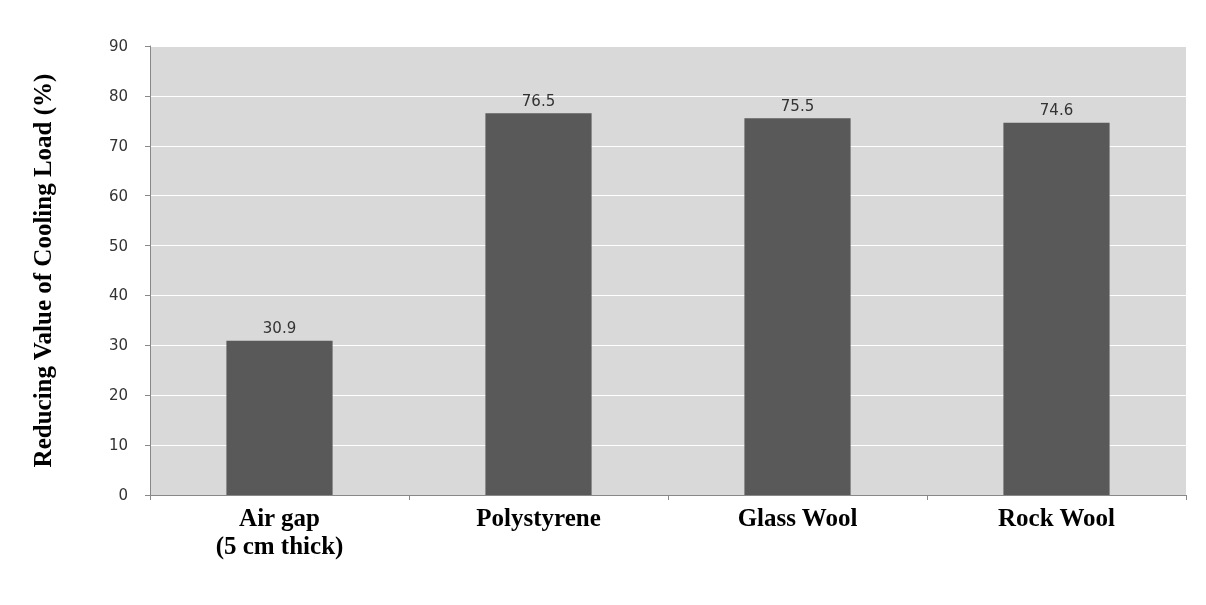 The image size is (1206, 605). Describe the element at coordinates (118, 295) in the screenshot. I see `y-tick-label: 40` at that location.